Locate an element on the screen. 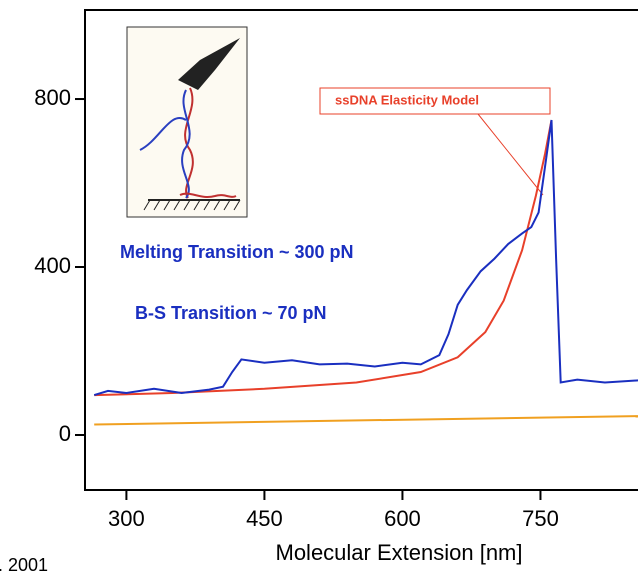 The width and height of the screenshot is (638, 576). y-tick-label: 400 is located at coordinates (52, 265).